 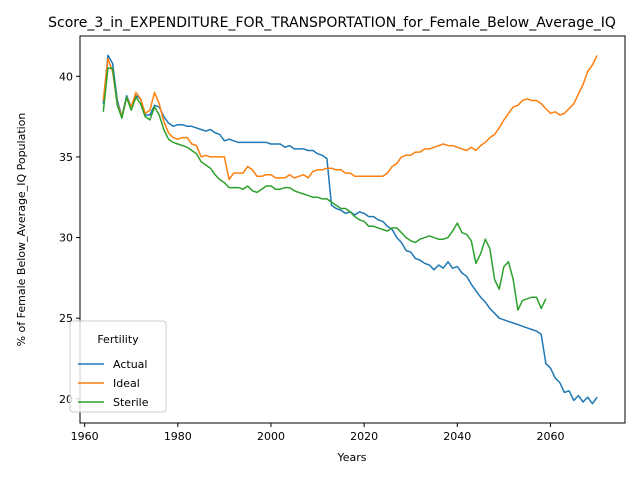 What do you see at coordinates (21, 230) in the screenshot?
I see `y-axis-label: % of Female Below_Average_IQ Population` at bounding box center [21, 230].